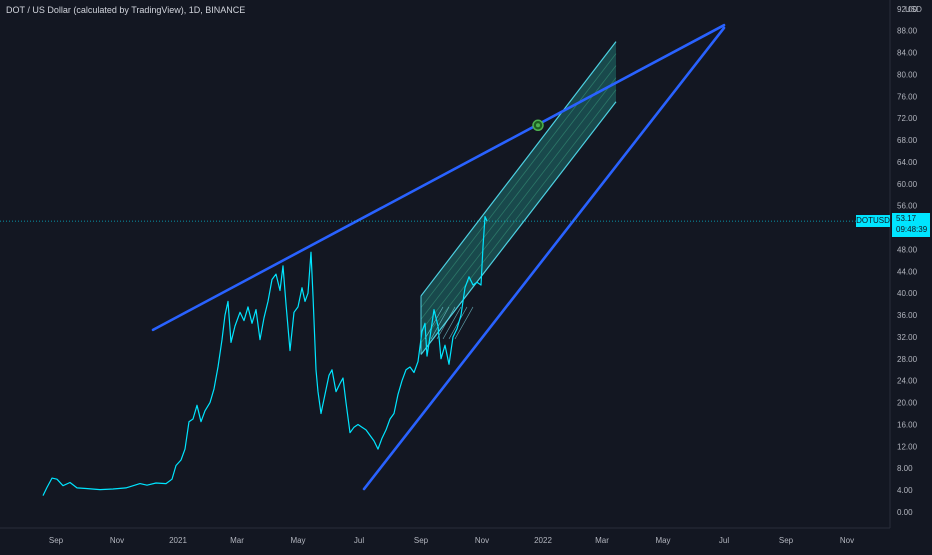 This screenshot has width=932, height=555. I want to click on price-tick-label: 88.00, so click(907, 31).